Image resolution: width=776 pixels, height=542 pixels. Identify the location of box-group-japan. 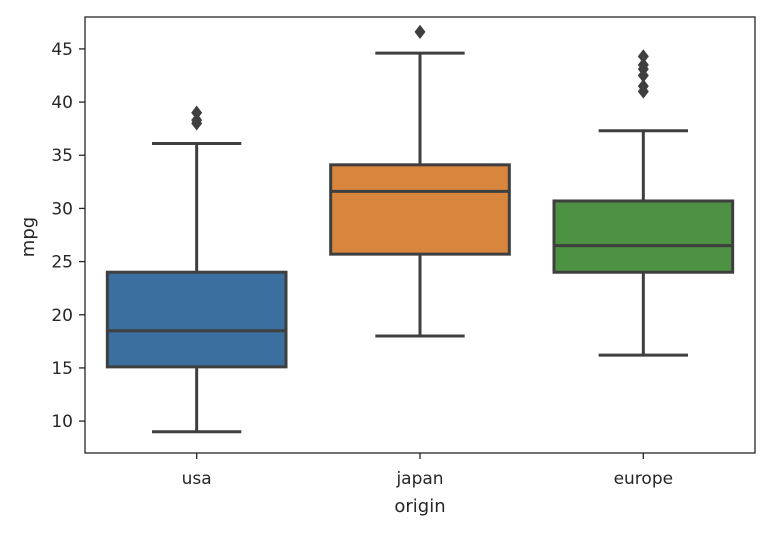
(420, 181).